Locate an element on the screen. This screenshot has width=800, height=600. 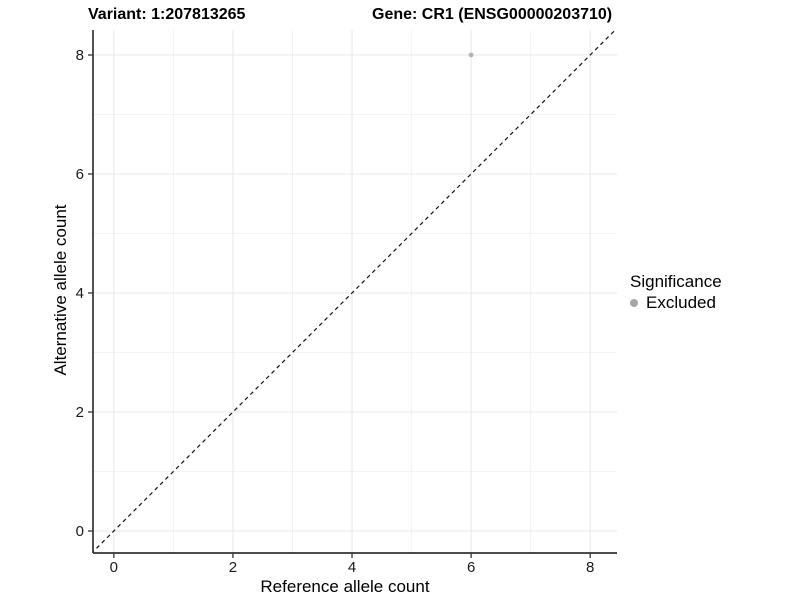
legend-title: Significance is located at coordinates (676, 281).